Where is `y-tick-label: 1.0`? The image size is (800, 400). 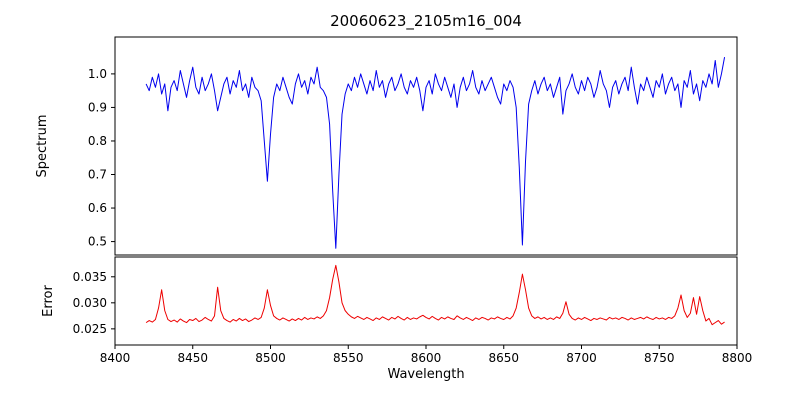
y-tick-label: 1.0 is located at coordinates (97, 74).